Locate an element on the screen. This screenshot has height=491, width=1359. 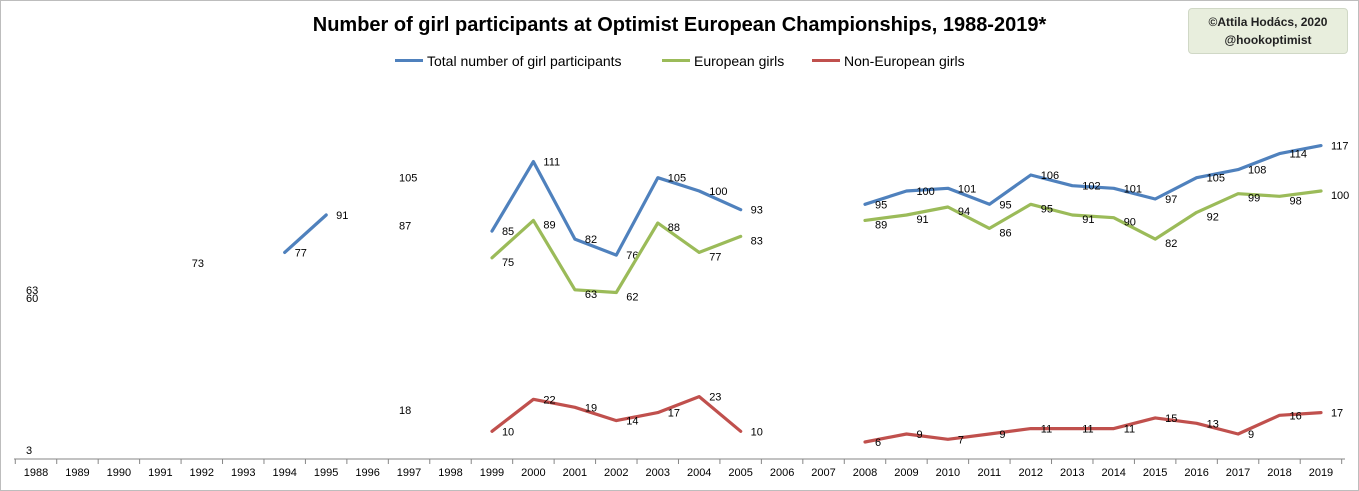
data-label: 22 is located at coordinates (549, 400).